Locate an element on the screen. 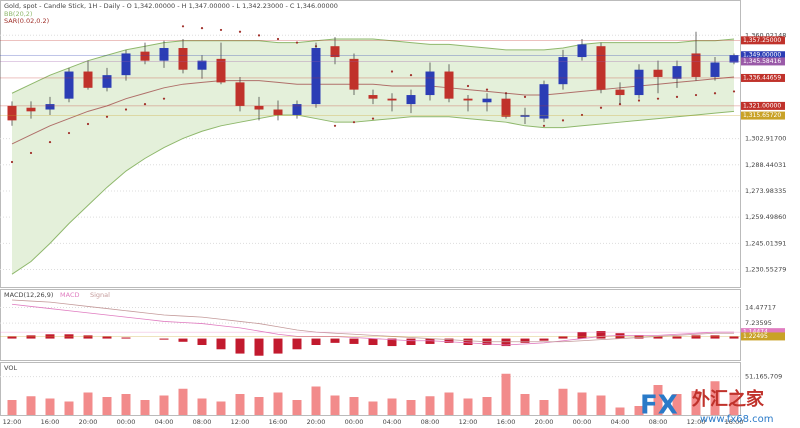 The width and height of the screenshot is (800, 428). y-tick-label: 1,259.49860 is located at coordinates (765, 217).